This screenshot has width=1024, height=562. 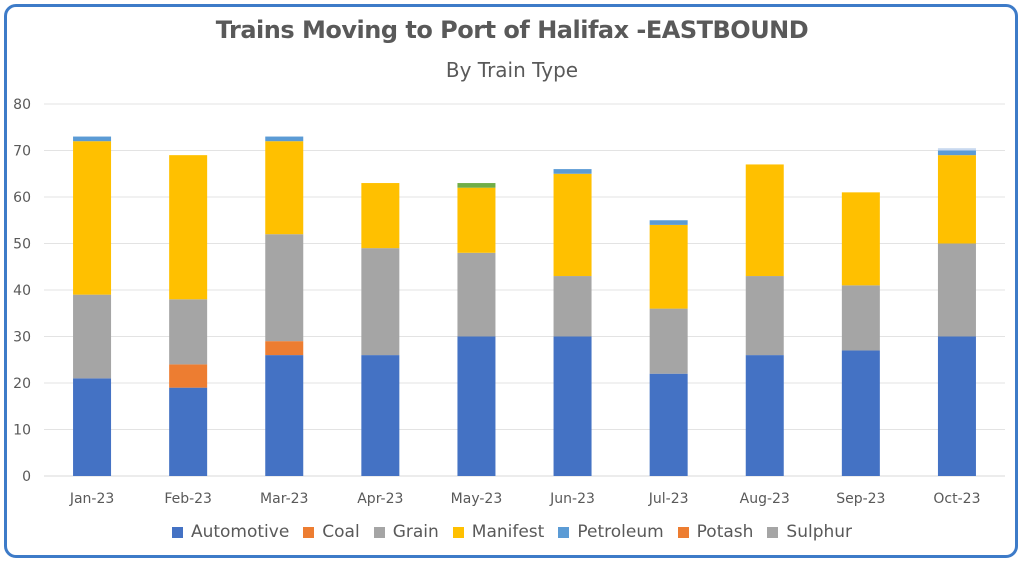 What do you see at coordinates (380, 499) in the screenshot?
I see `x-tick-label: Apr-23` at bounding box center [380, 499].